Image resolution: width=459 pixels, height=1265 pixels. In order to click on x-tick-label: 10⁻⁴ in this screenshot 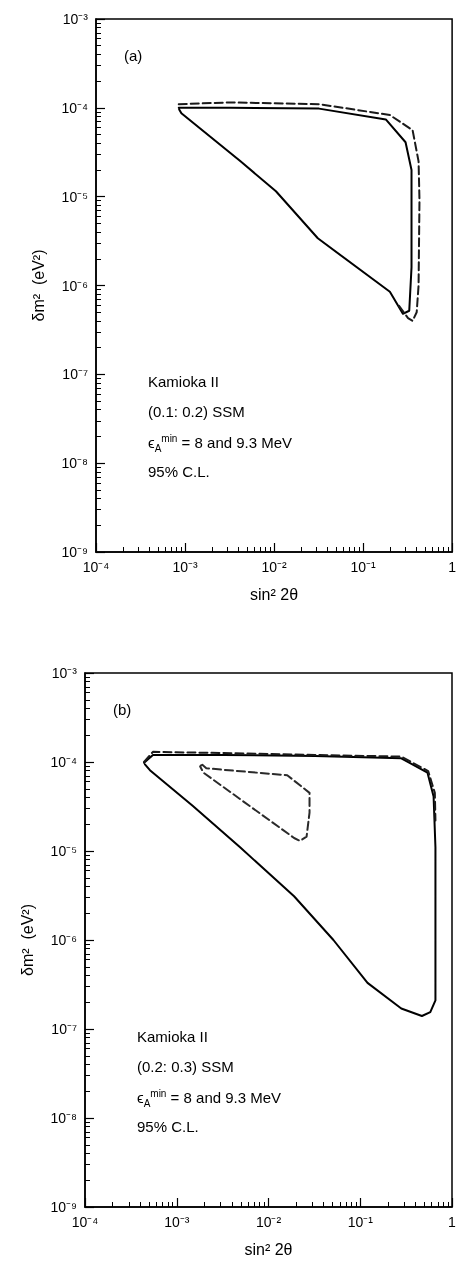, I will do `click(96, 567)`.